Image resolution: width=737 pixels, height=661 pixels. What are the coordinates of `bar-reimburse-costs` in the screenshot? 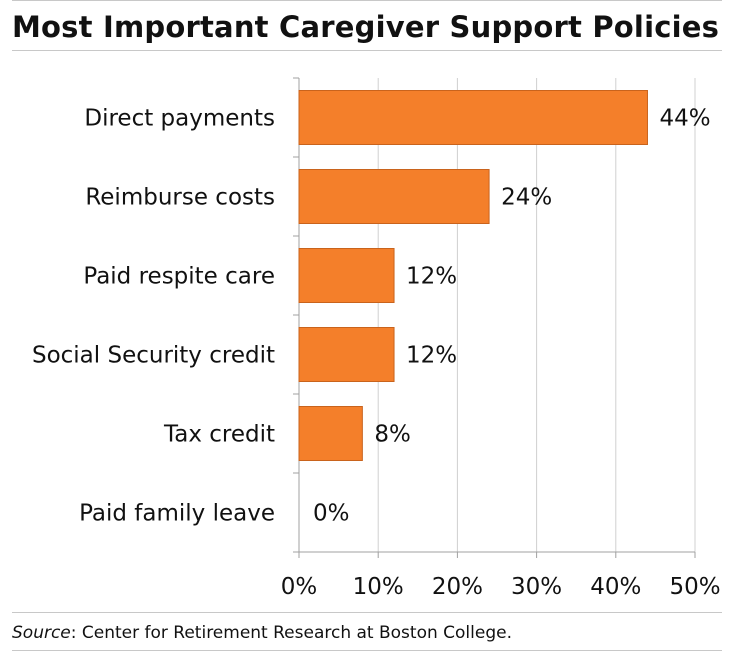 It's located at (394, 196).